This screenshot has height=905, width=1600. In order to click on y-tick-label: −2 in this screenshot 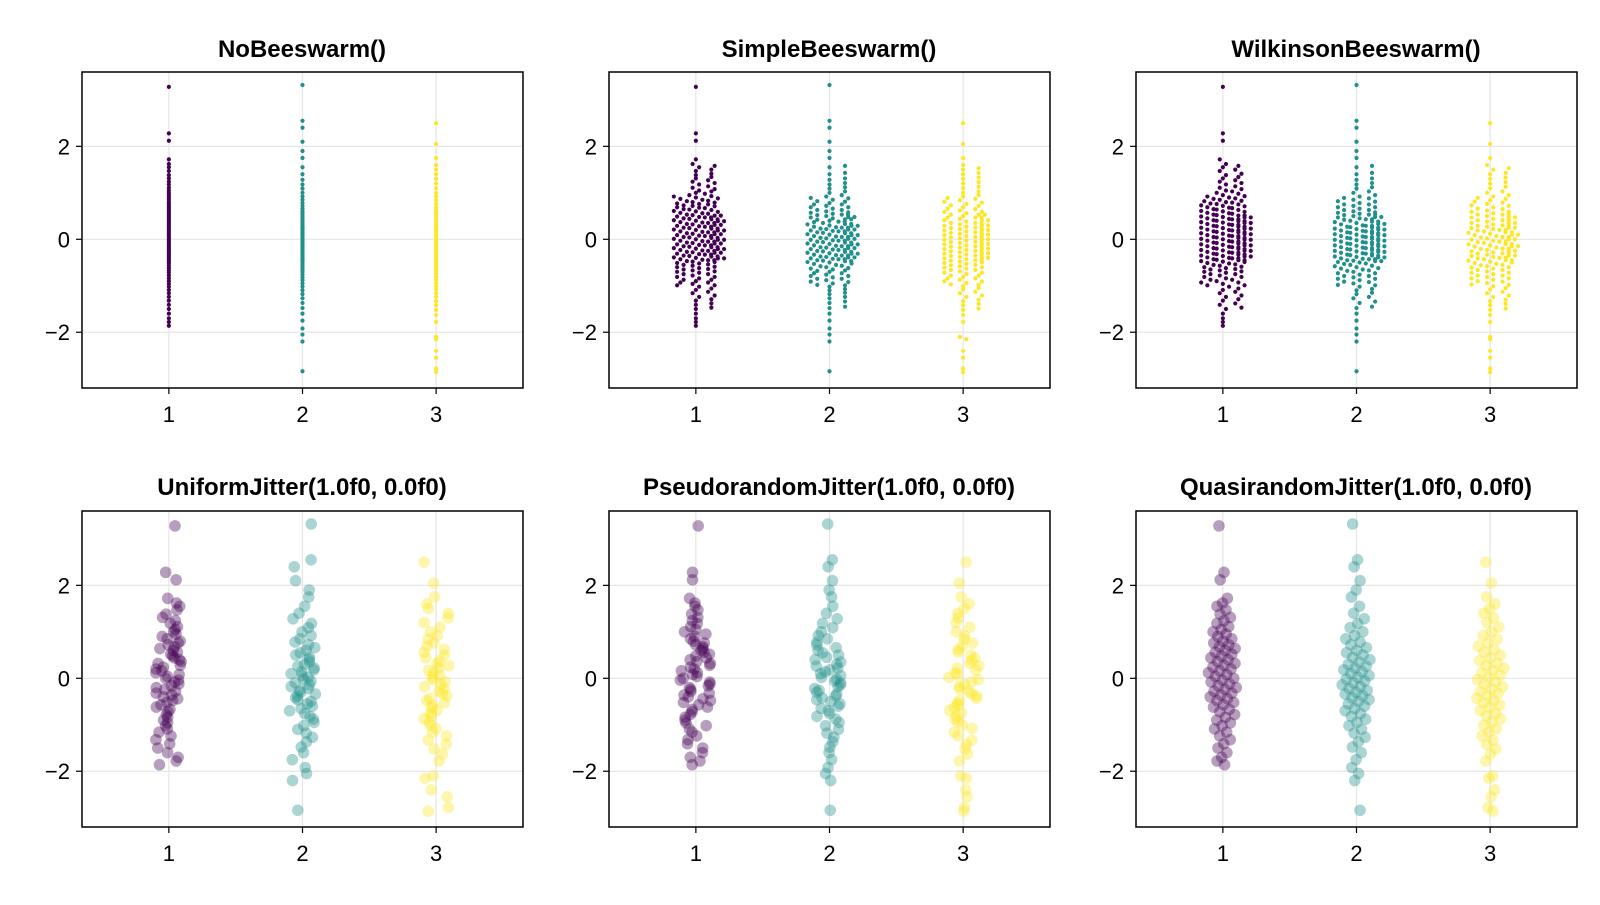, I will do `click(584, 332)`.